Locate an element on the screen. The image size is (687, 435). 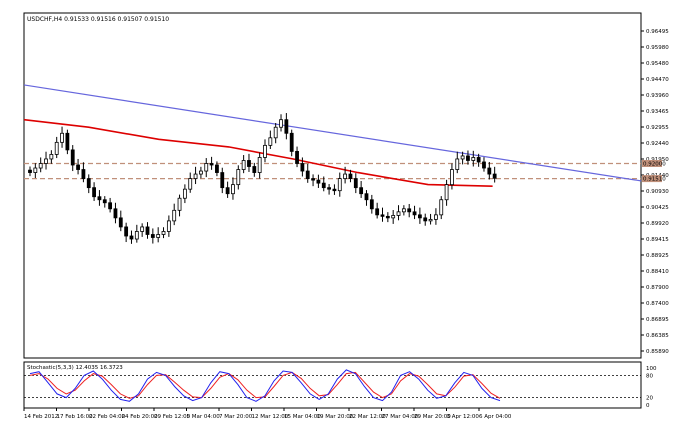
moving-average-line is located at coordinates (258, 152).